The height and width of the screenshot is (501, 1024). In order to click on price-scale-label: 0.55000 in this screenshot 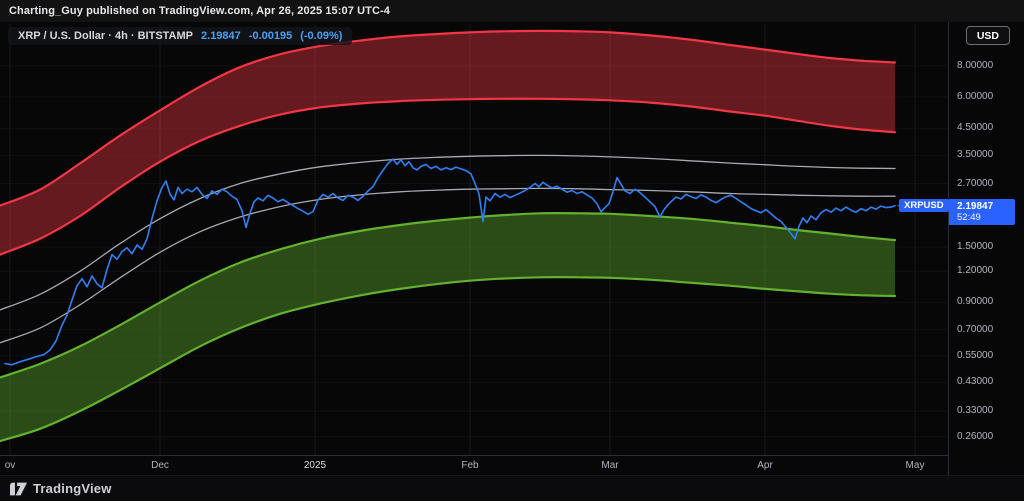, I will do `click(975, 355)`.